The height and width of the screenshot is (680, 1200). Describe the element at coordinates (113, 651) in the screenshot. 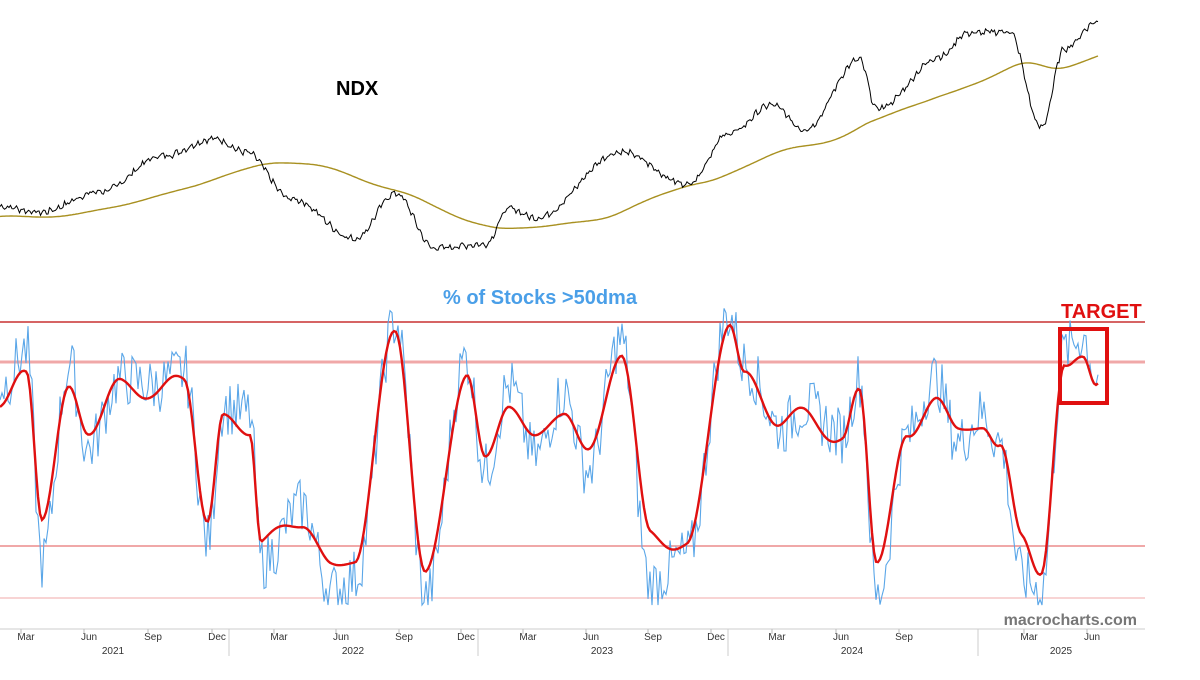

I see `year-tick-label: 2021` at that location.